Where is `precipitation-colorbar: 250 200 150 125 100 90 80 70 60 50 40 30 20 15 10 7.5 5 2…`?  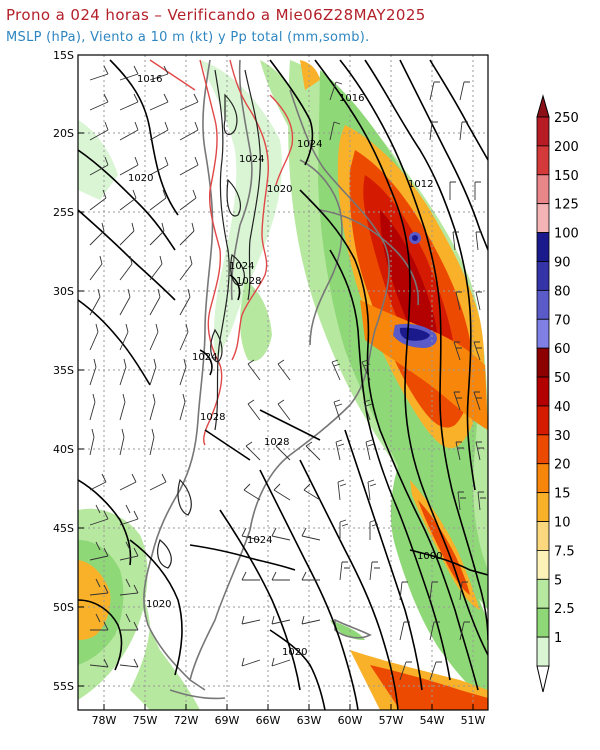
precipitation-colorbar: 250 200 150 125 100 90 80 70 60 50 40 30 20 15 10 7.5 5 2… is located at coordinates (557, 393).